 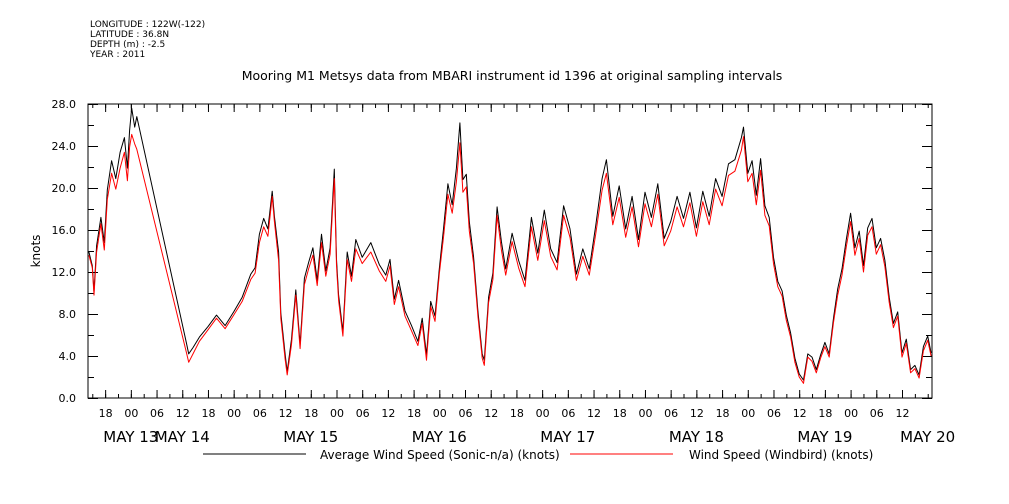 What do you see at coordinates (64, 272) in the screenshot?
I see `y-tick-label: 12.0` at bounding box center [64, 272].